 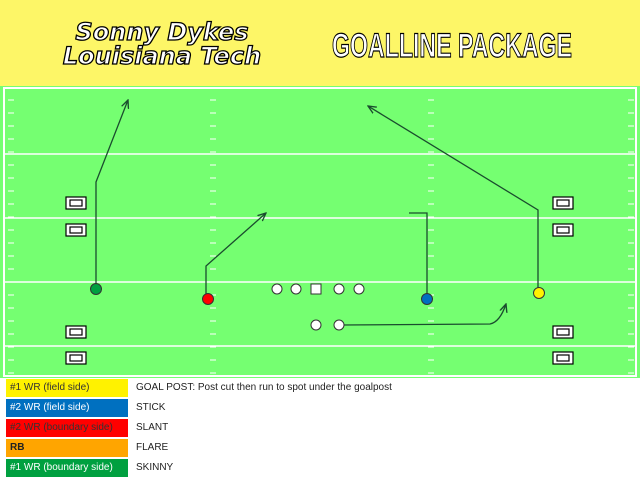 What do you see at coordinates (67, 428) in the screenshot?
I see `legend-role: #2 WR (boundary side)` at bounding box center [67, 428].